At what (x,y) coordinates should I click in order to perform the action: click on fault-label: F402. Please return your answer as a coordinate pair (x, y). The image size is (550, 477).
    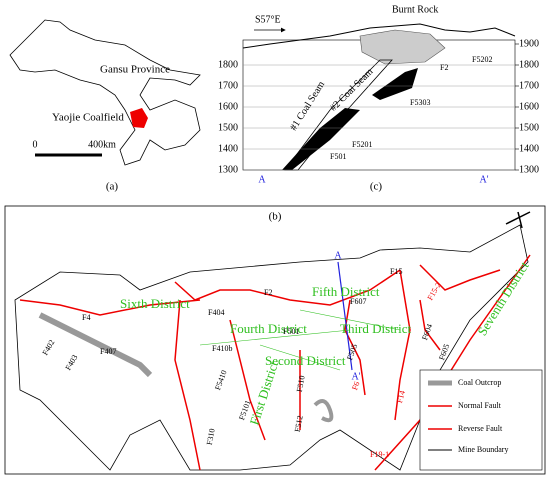
    Looking at the image, I should click on (49, 347).